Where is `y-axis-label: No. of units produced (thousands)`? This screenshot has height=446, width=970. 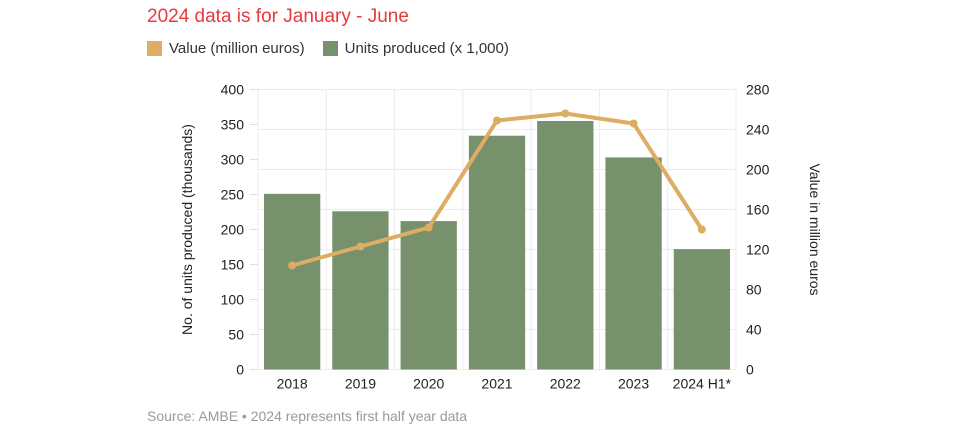
y-axis-label: No. of units produced (thousands) is located at coordinates (187, 229).